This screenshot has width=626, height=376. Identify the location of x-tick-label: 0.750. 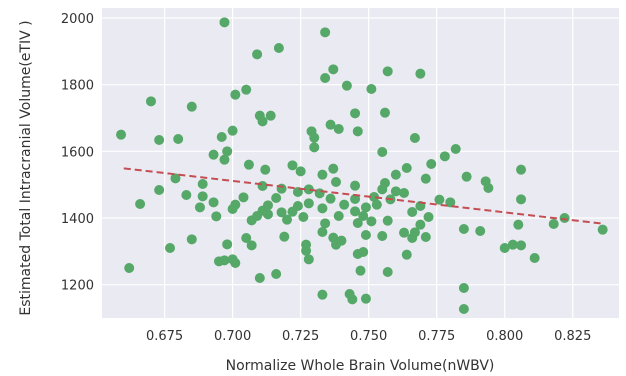
(368, 336).